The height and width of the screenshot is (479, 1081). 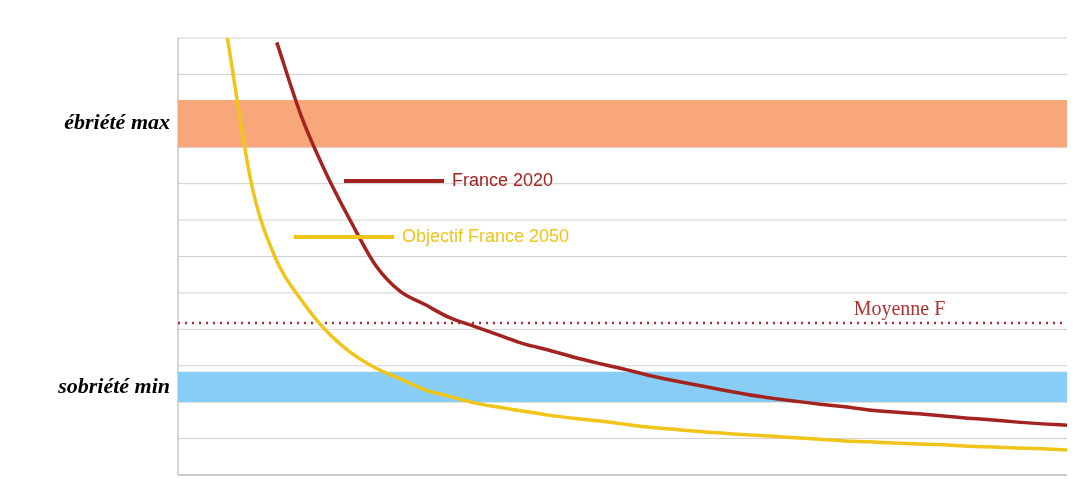 What do you see at coordinates (113, 385) in the screenshot?
I see `band-label: sobriété min` at bounding box center [113, 385].